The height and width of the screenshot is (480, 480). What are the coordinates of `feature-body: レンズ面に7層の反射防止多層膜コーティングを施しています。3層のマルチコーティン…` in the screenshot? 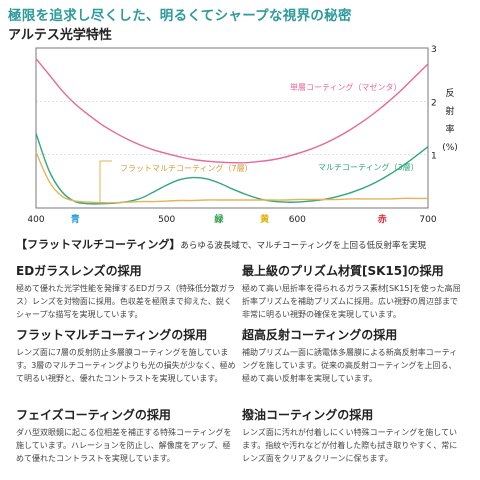 It's located at (126, 365).